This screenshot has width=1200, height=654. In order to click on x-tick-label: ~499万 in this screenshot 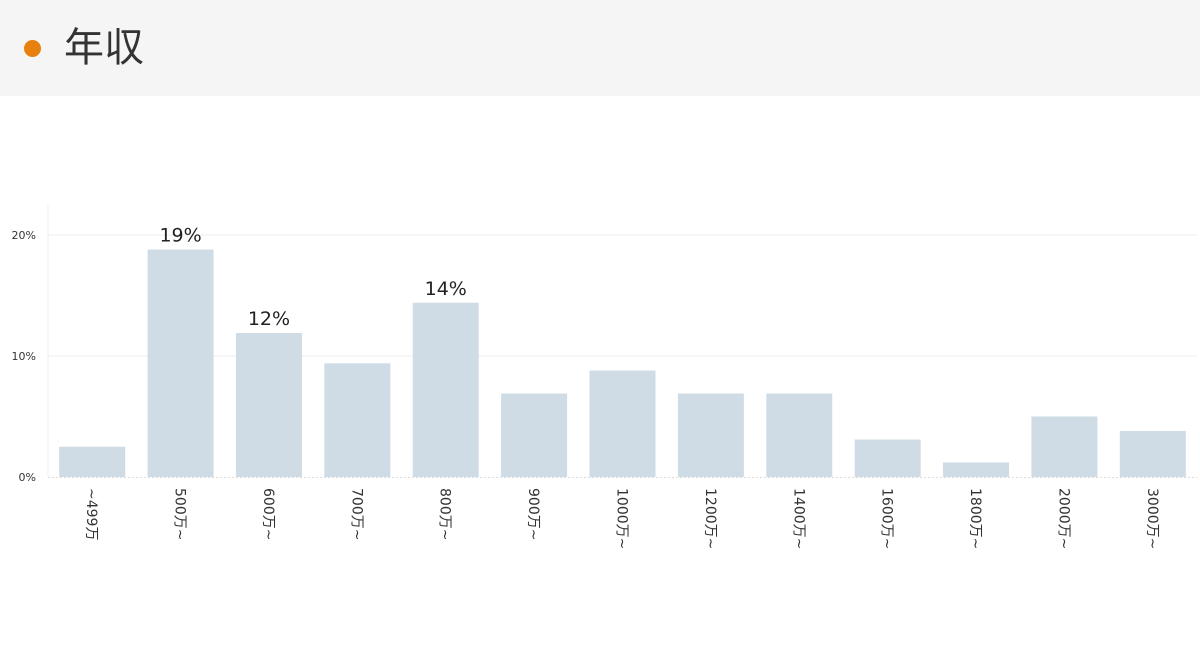, I will do `click(91, 514)`.